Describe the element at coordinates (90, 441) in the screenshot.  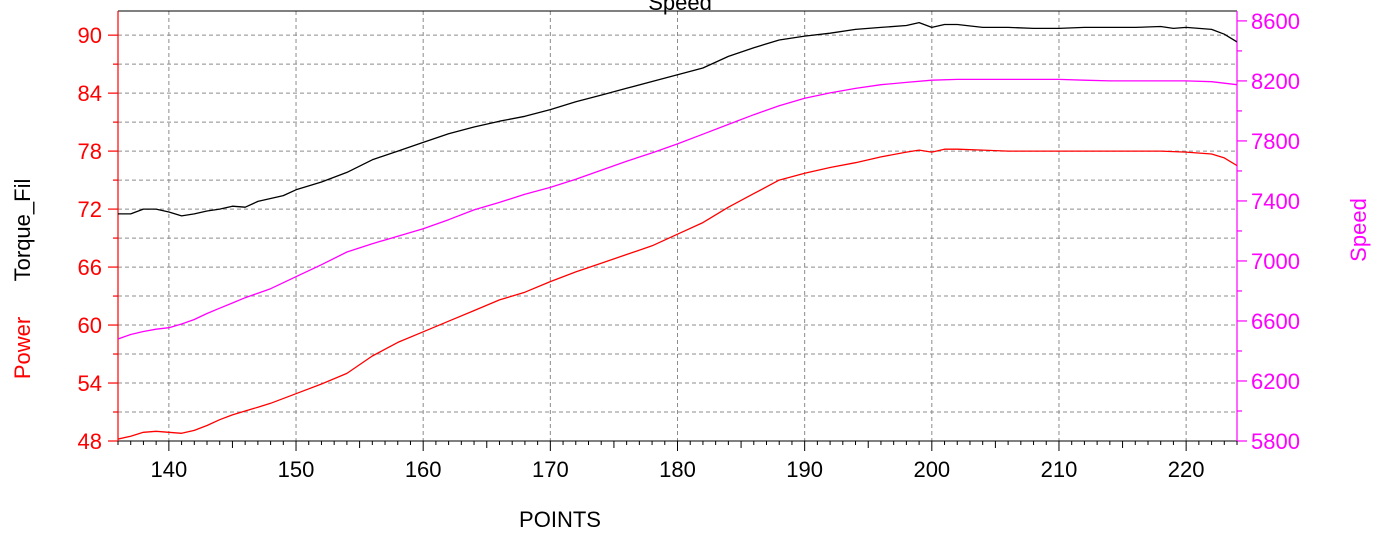
I see `left-tick-label: 48` at that location.